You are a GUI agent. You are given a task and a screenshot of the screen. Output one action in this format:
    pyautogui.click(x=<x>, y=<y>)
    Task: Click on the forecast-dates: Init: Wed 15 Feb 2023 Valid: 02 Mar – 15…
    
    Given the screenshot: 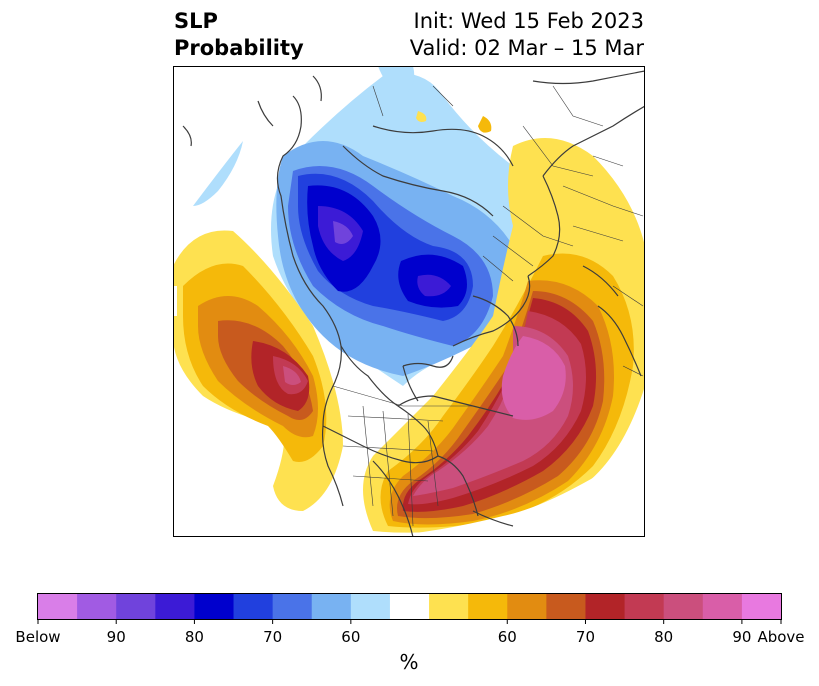 What is the action you would take?
    pyautogui.click(x=527, y=35)
    